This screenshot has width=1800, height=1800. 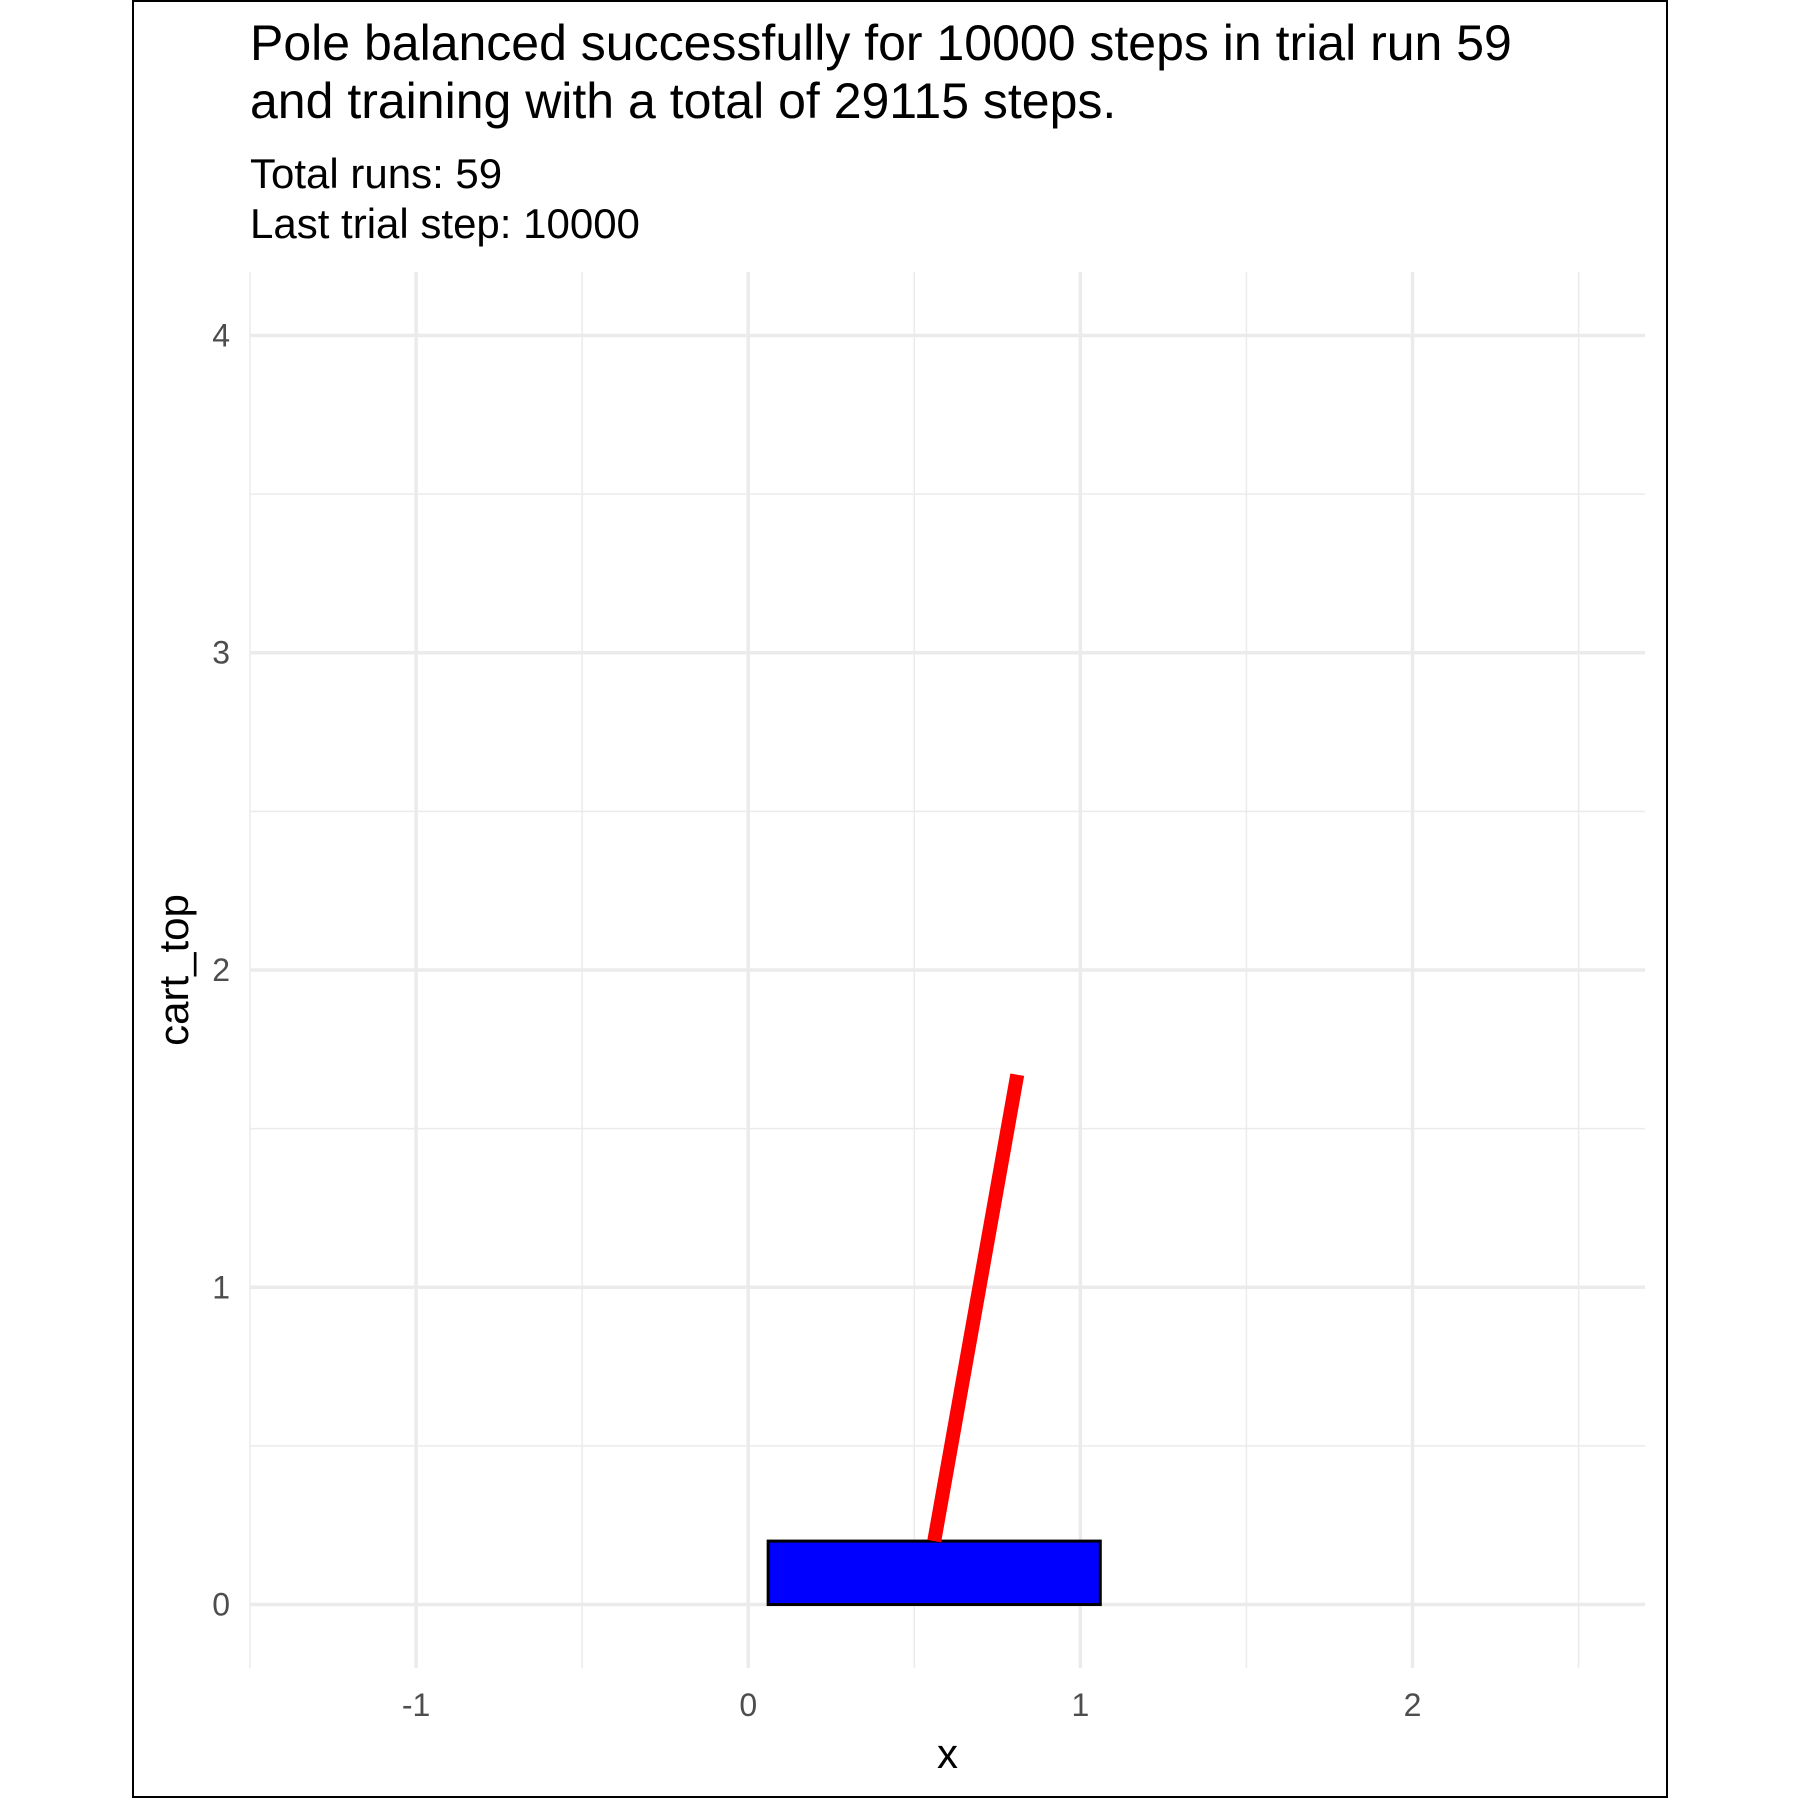 What do you see at coordinates (947, 1753) in the screenshot?
I see `x-axis-title: x` at bounding box center [947, 1753].